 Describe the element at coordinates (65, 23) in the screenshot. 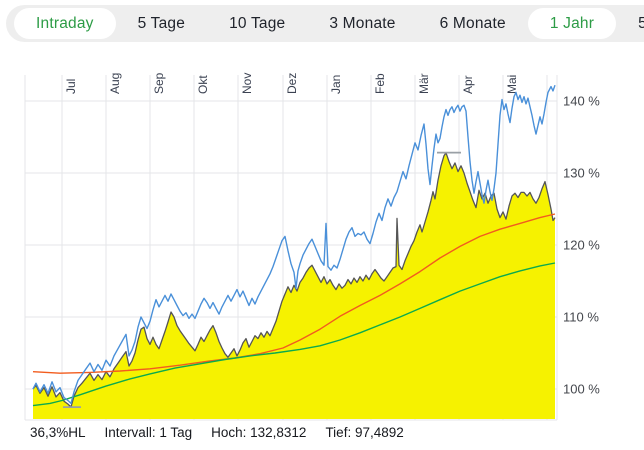

I see `tab-intraday: Intraday` at that location.